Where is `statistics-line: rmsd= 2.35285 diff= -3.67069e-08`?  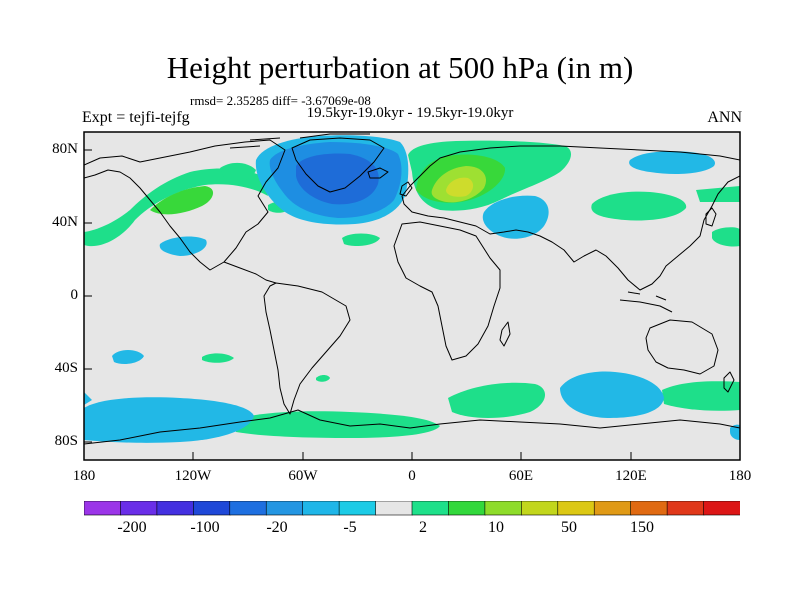 statistics-line: rmsd= 2.35285 diff= -3.67069e-08 is located at coordinates (280, 100).